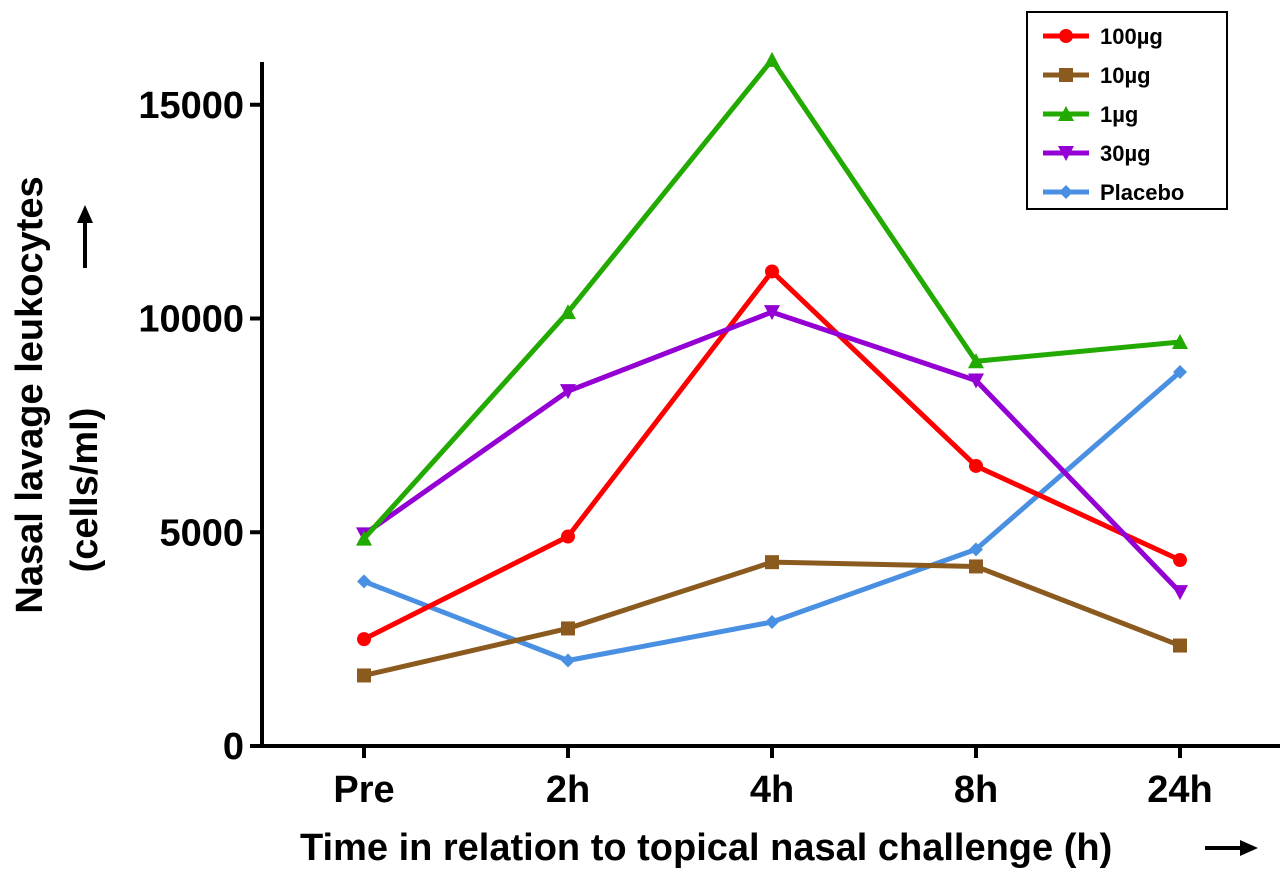  I want to click on legend-item: 100µg, so click(1103, 36).